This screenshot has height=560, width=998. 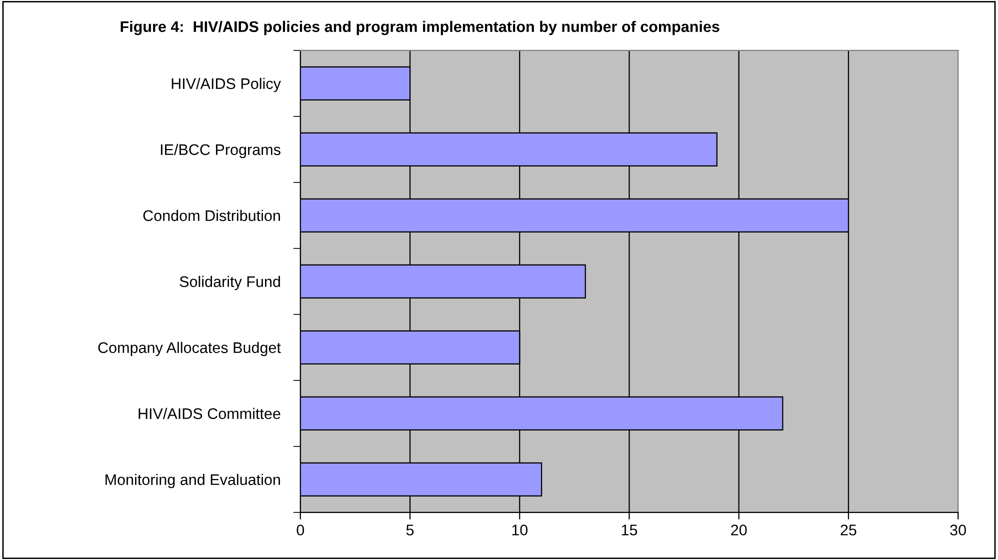 I want to click on x-tick-label: 10, so click(x=520, y=530).